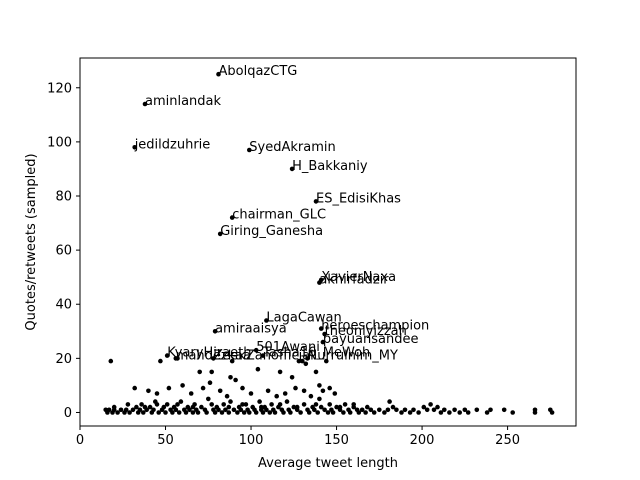 The height and width of the screenshot is (480, 640). Describe the element at coordinates (271, 231) in the screenshot. I see `point-label: Giring_Ganesha` at that location.